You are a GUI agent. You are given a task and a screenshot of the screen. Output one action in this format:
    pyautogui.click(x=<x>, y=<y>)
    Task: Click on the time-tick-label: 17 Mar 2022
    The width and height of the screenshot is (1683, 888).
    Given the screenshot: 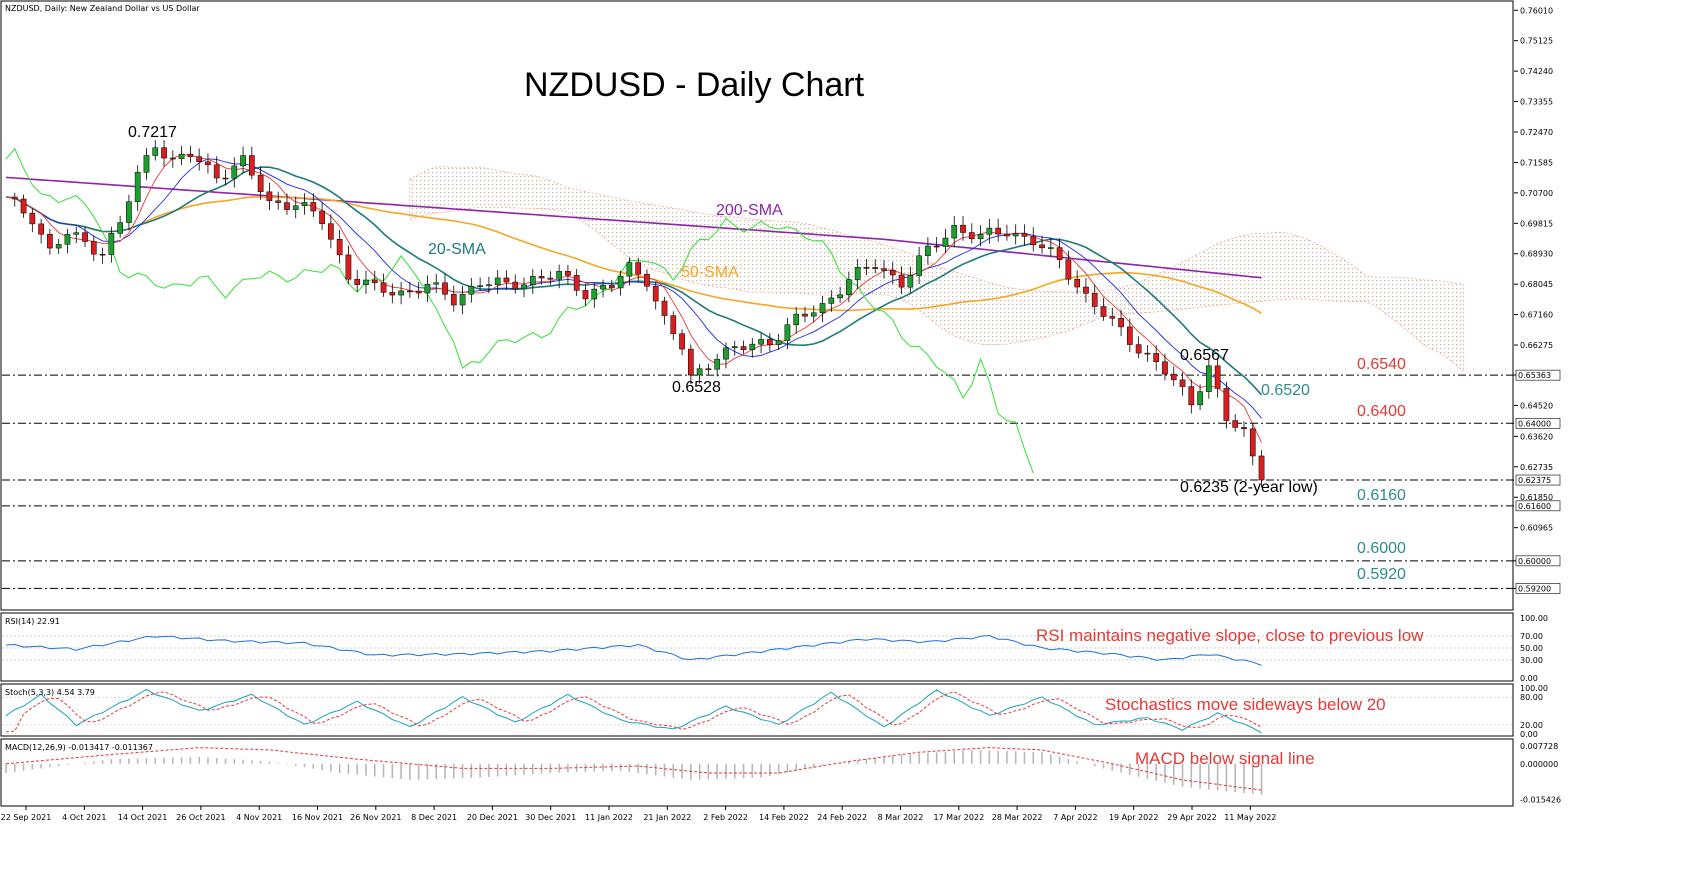 What is the action you would take?
    pyautogui.click(x=958, y=817)
    